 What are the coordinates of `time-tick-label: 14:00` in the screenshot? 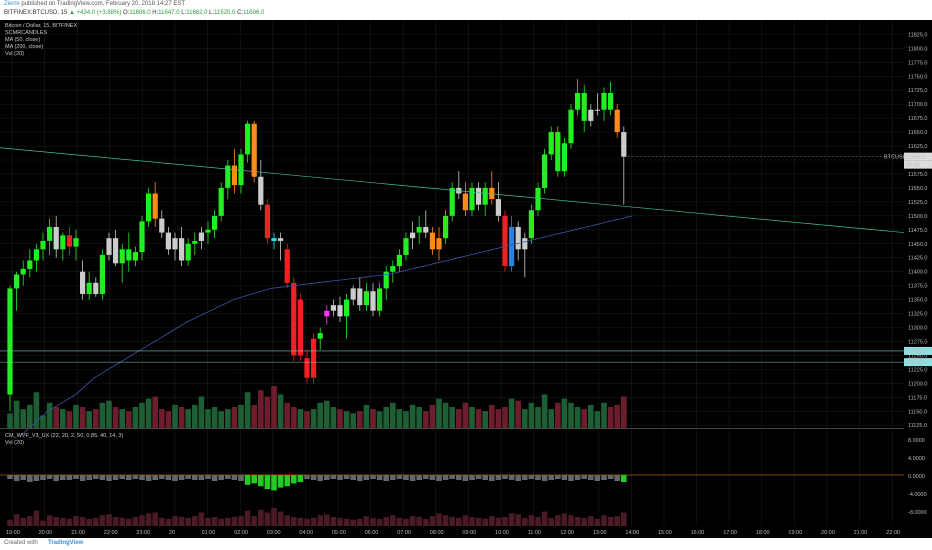 It's located at (632, 533).